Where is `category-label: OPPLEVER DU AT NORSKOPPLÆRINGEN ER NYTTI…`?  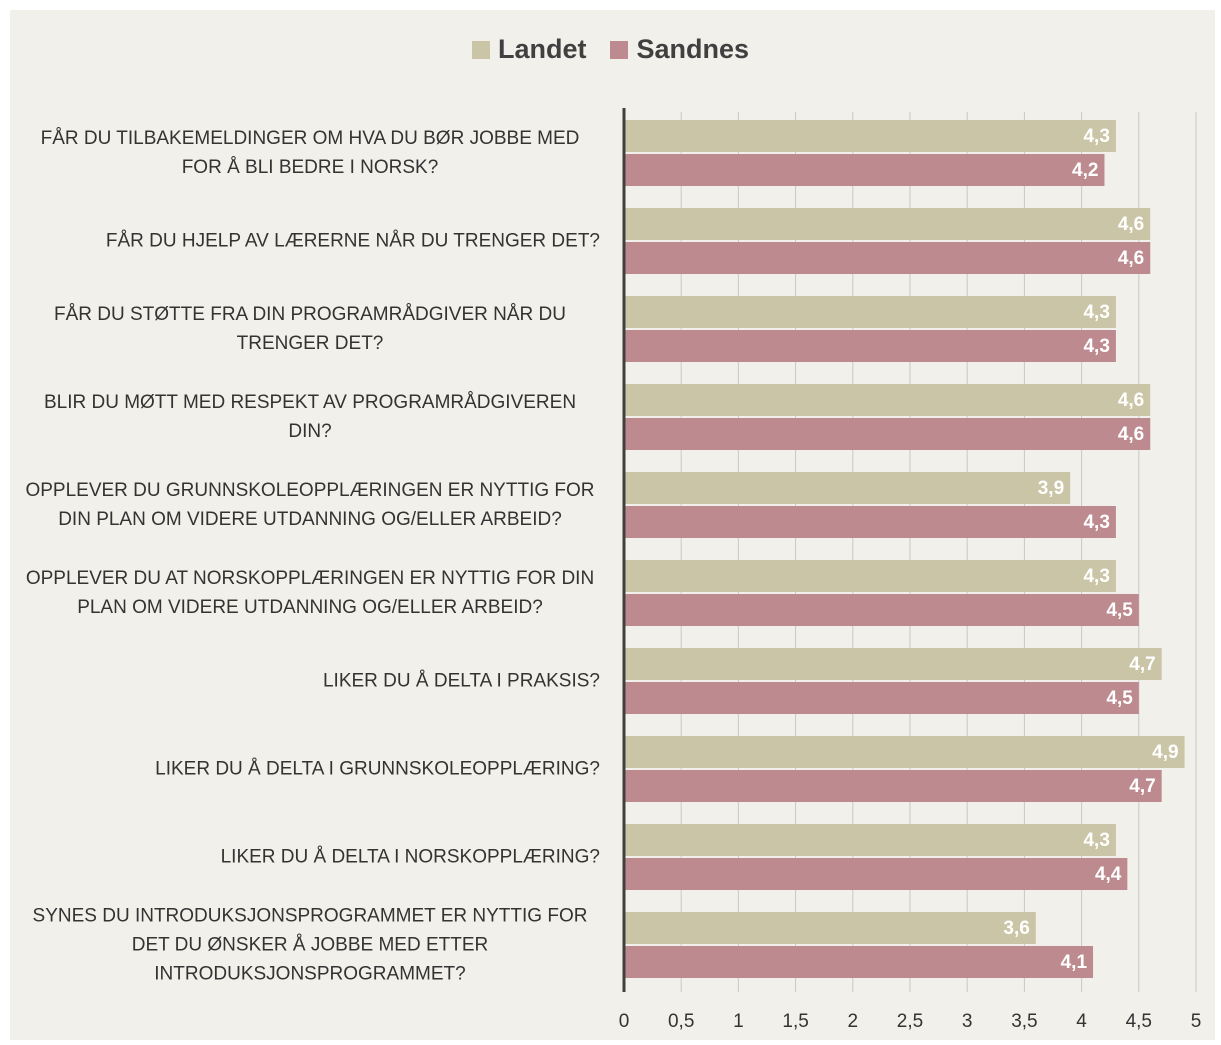
category-label: OPPLEVER DU AT NORSKOPPLÆRINGEN ER NYTTI… is located at coordinates (310, 593).